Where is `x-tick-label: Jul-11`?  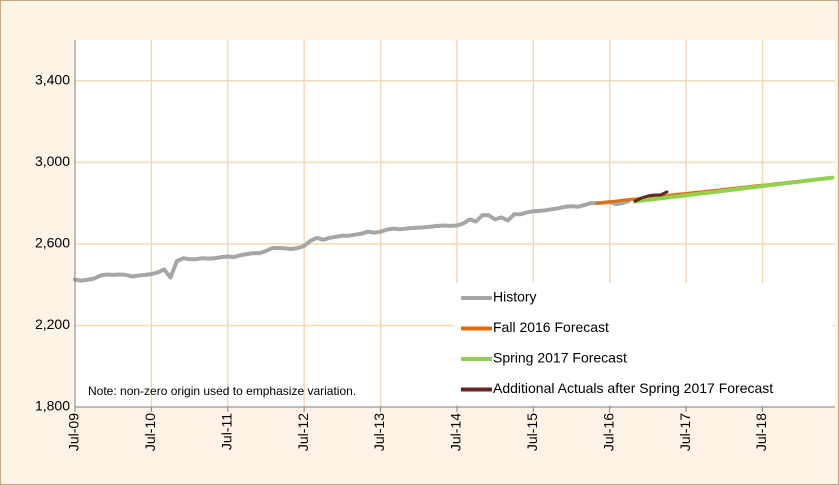
x-tick-label: Jul-11 is located at coordinates (226, 431).